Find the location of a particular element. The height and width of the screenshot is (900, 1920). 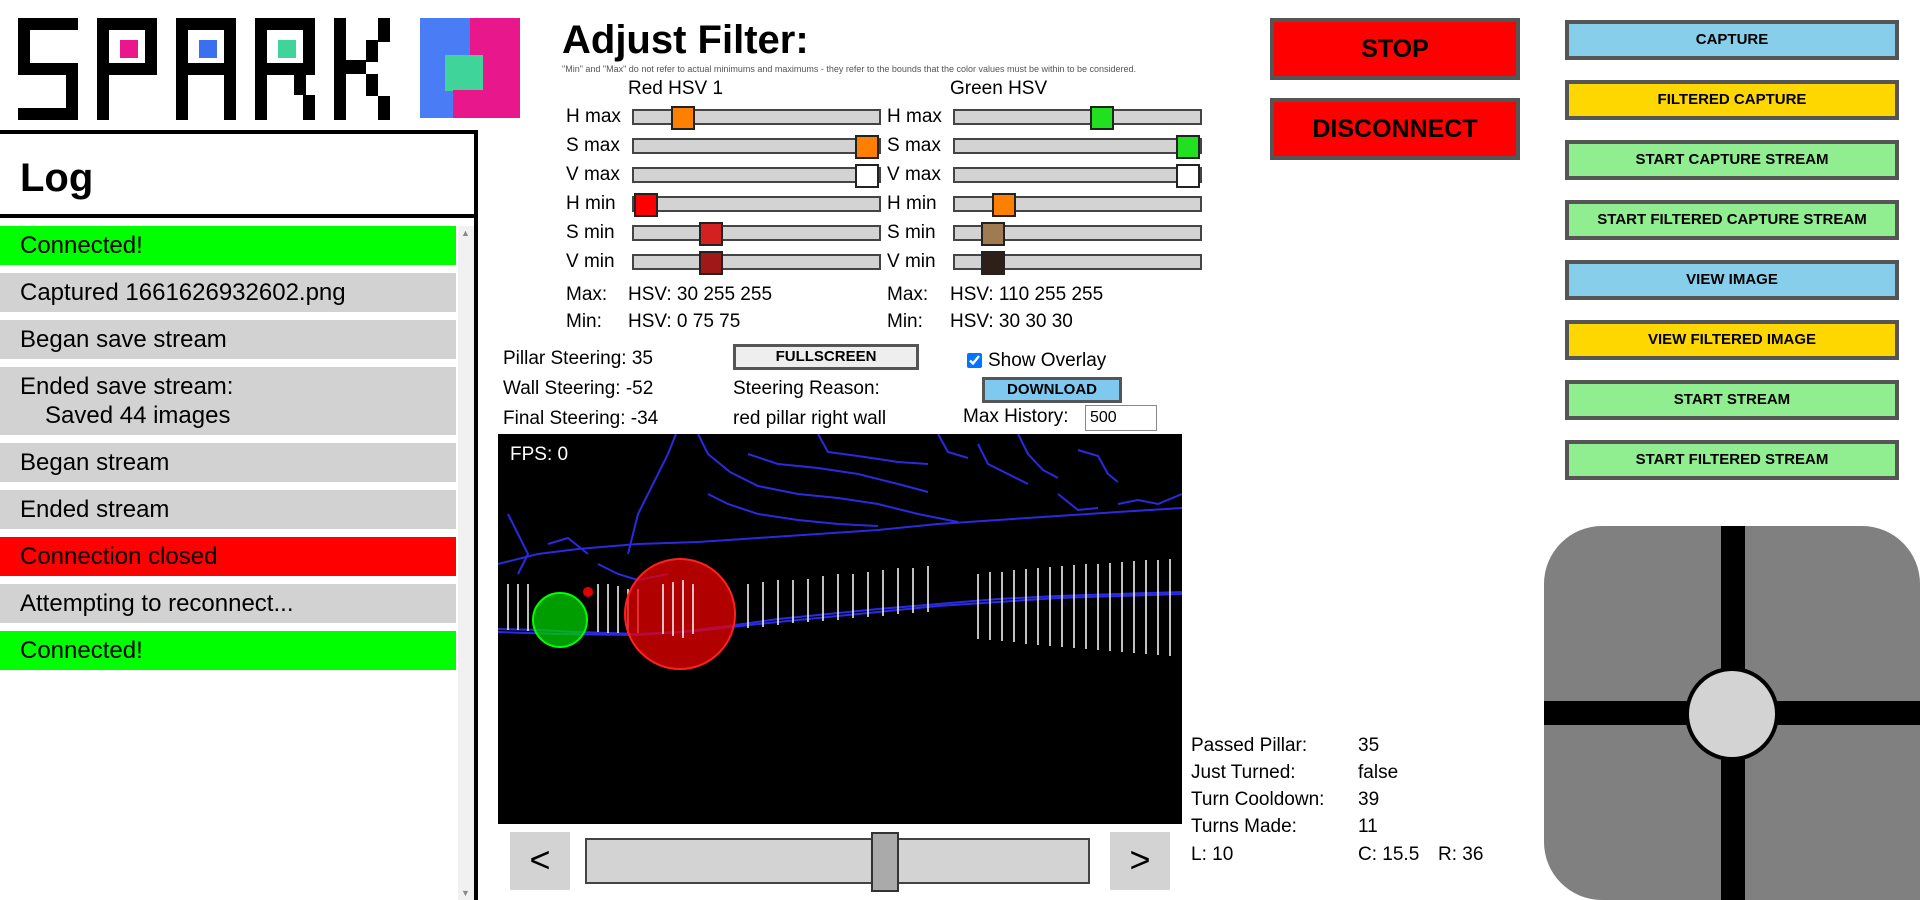

log-entry: Connected! is located at coordinates (228, 650).